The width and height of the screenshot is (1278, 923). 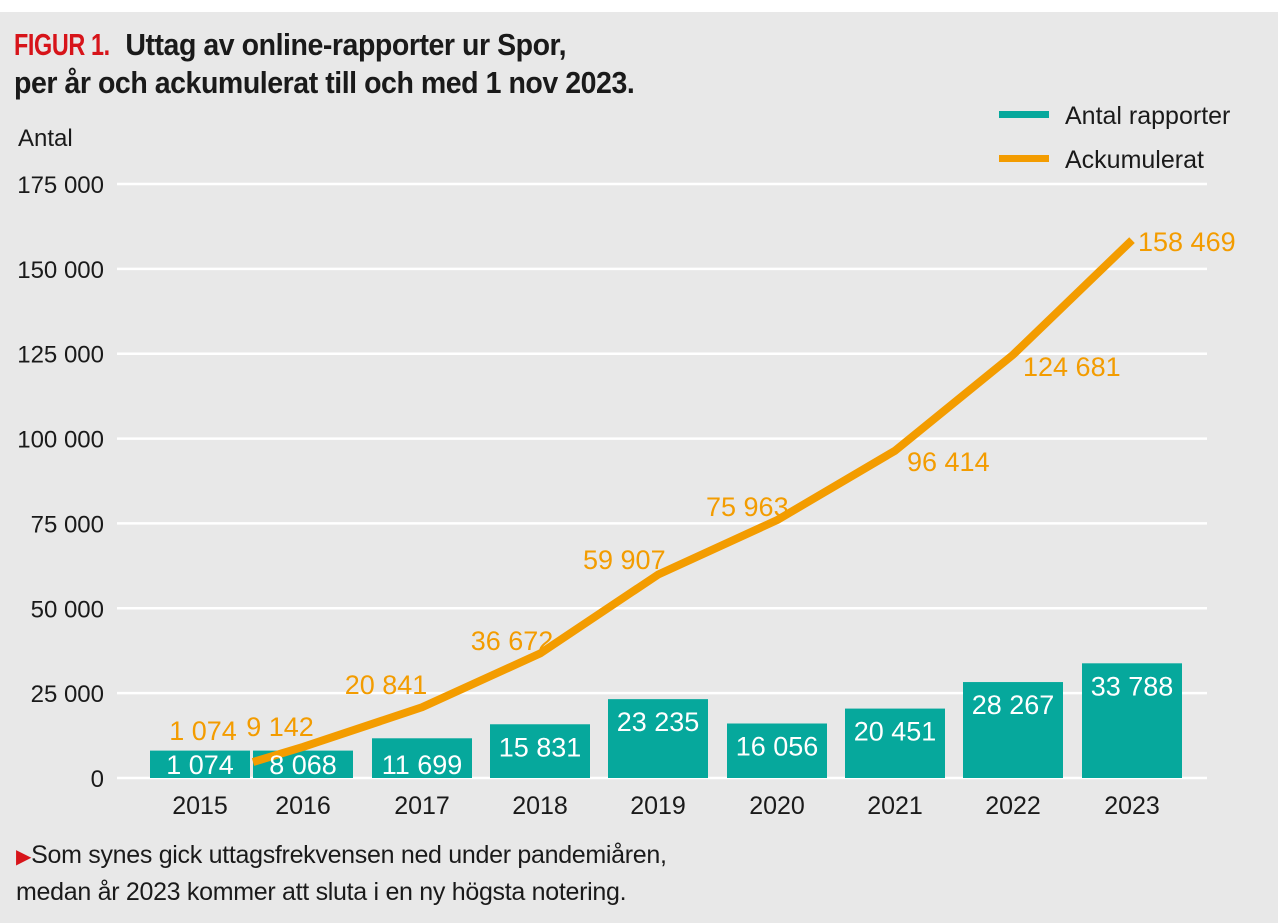 I want to click on bar-series, so click(x=666, y=720).